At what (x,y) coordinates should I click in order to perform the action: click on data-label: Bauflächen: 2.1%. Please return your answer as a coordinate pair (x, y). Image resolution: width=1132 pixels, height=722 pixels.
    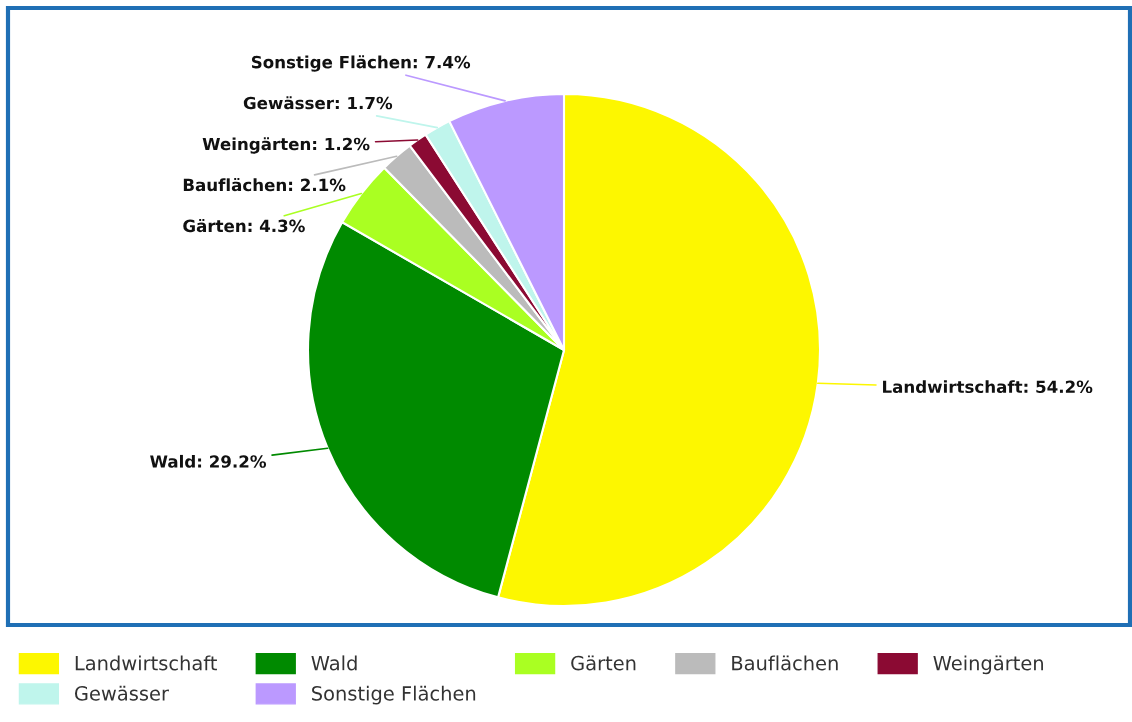
    Looking at the image, I should click on (264, 185).